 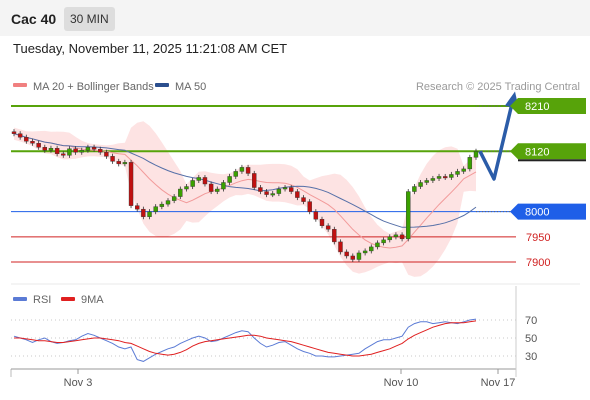 I want to click on rsi-ma-legend-swatch, so click(x=68, y=299).